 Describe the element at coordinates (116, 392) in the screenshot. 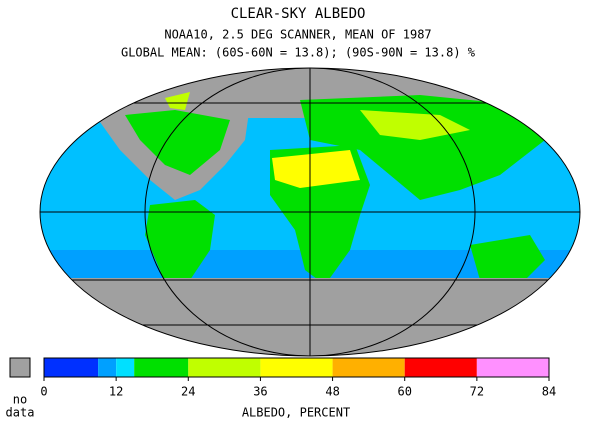

I see `colorbar-tick-label: 12` at that location.